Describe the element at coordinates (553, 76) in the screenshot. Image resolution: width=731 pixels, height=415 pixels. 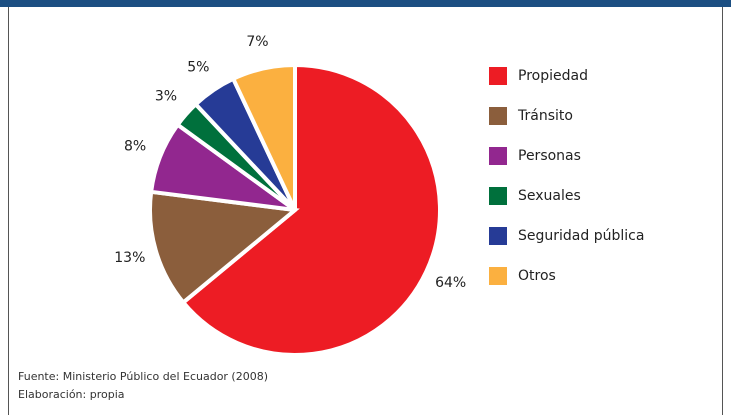
I see `legend-label: Propiedad` at that location.